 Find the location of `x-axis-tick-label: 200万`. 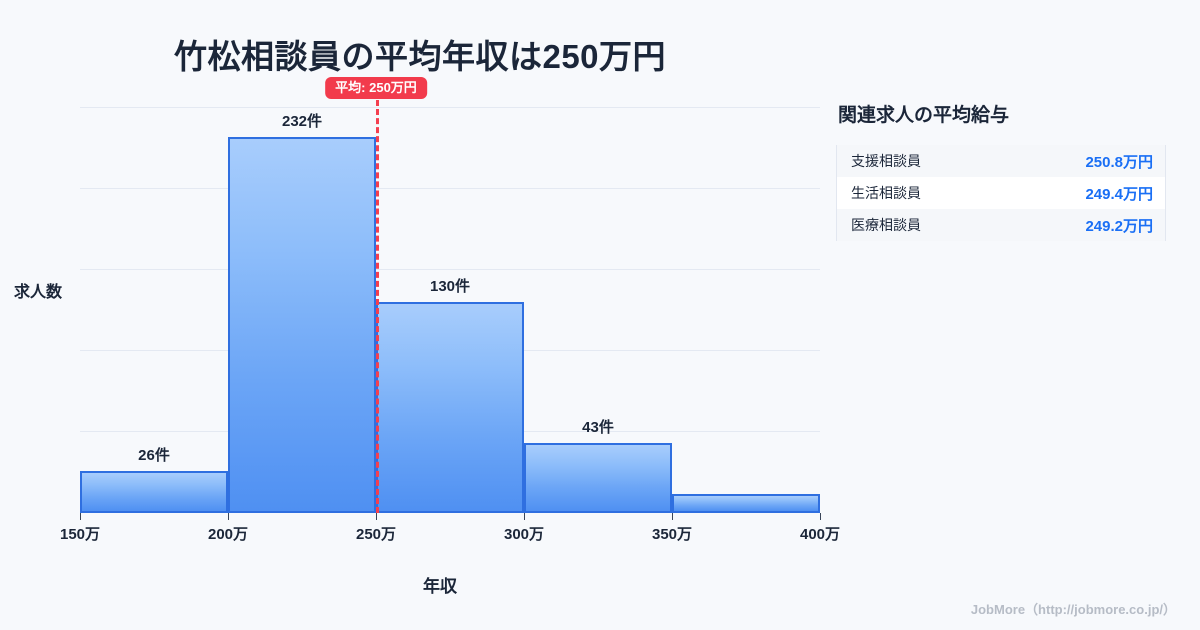

x-axis-tick-label: 200万 is located at coordinates (228, 534).